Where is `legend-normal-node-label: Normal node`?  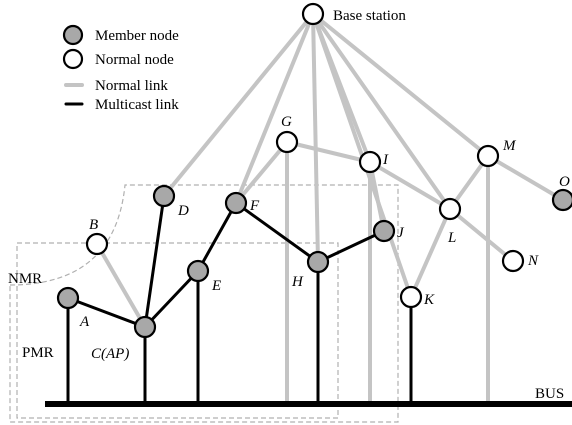 legend-normal-node-label: Normal node is located at coordinates (134, 60).